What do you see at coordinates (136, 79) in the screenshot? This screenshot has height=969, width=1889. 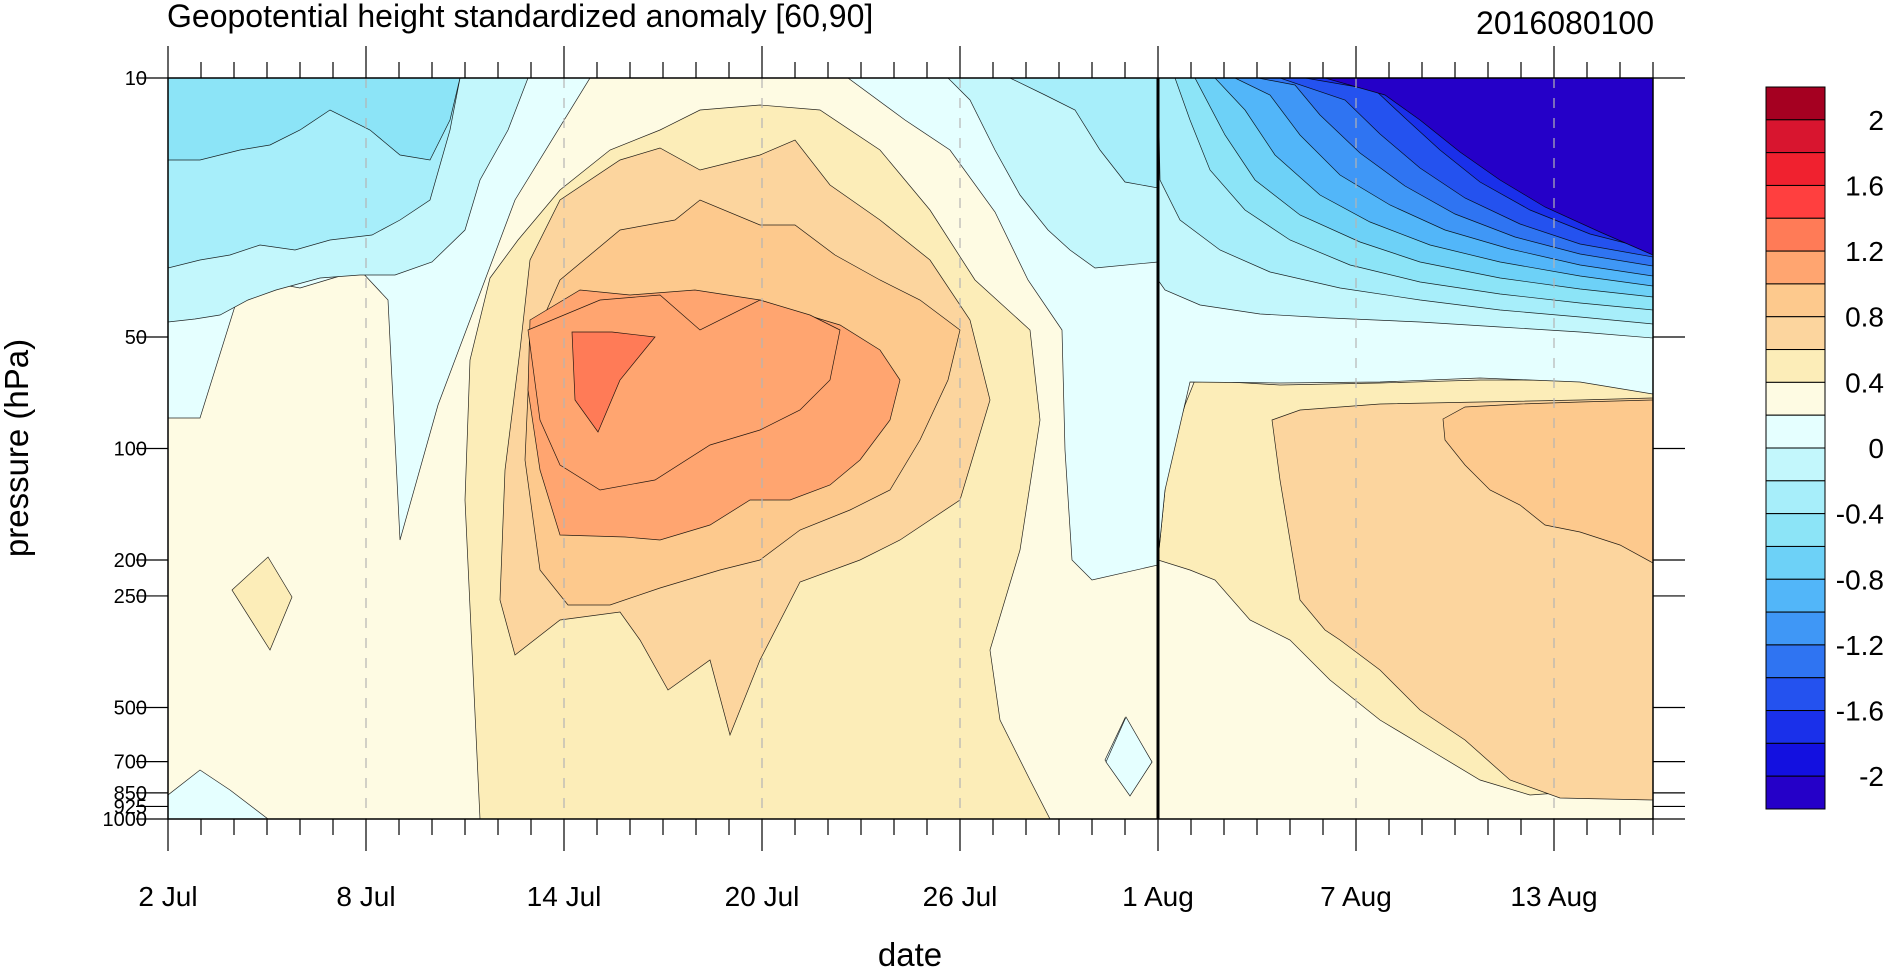 I see `y-tick-label: 10` at bounding box center [136, 79].